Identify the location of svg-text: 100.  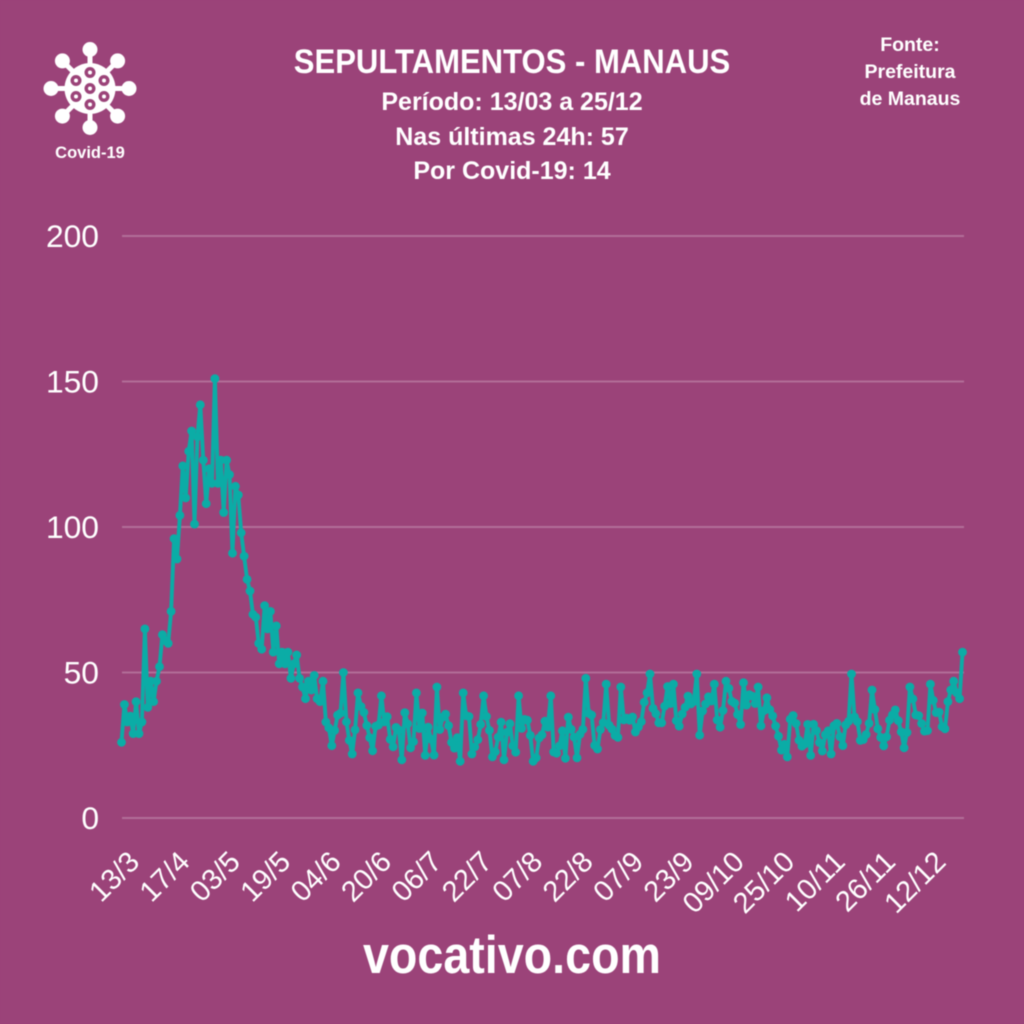
(72, 527).